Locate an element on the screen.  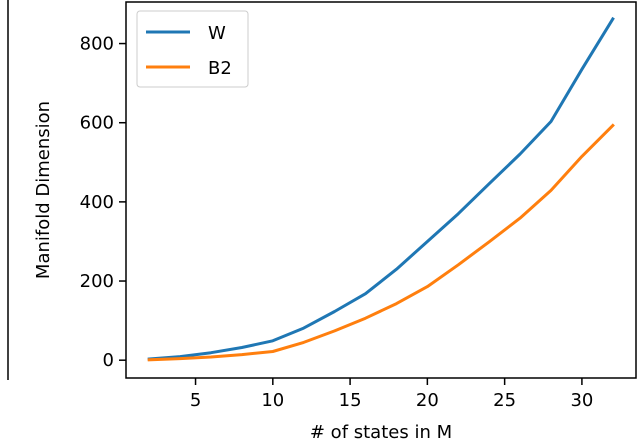
legend-label-w: W is located at coordinates (217, 33).